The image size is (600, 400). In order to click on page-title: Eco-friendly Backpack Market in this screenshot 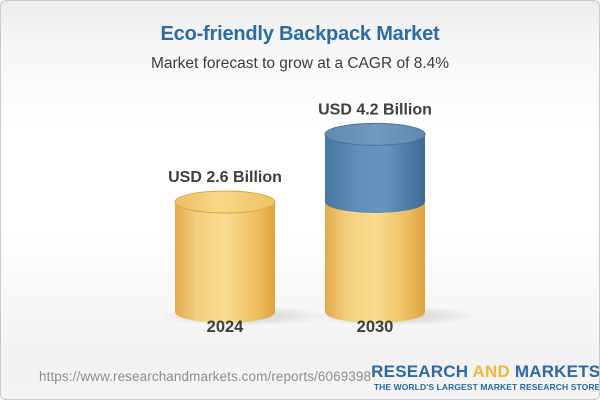, I will do `click(300, 34)`.